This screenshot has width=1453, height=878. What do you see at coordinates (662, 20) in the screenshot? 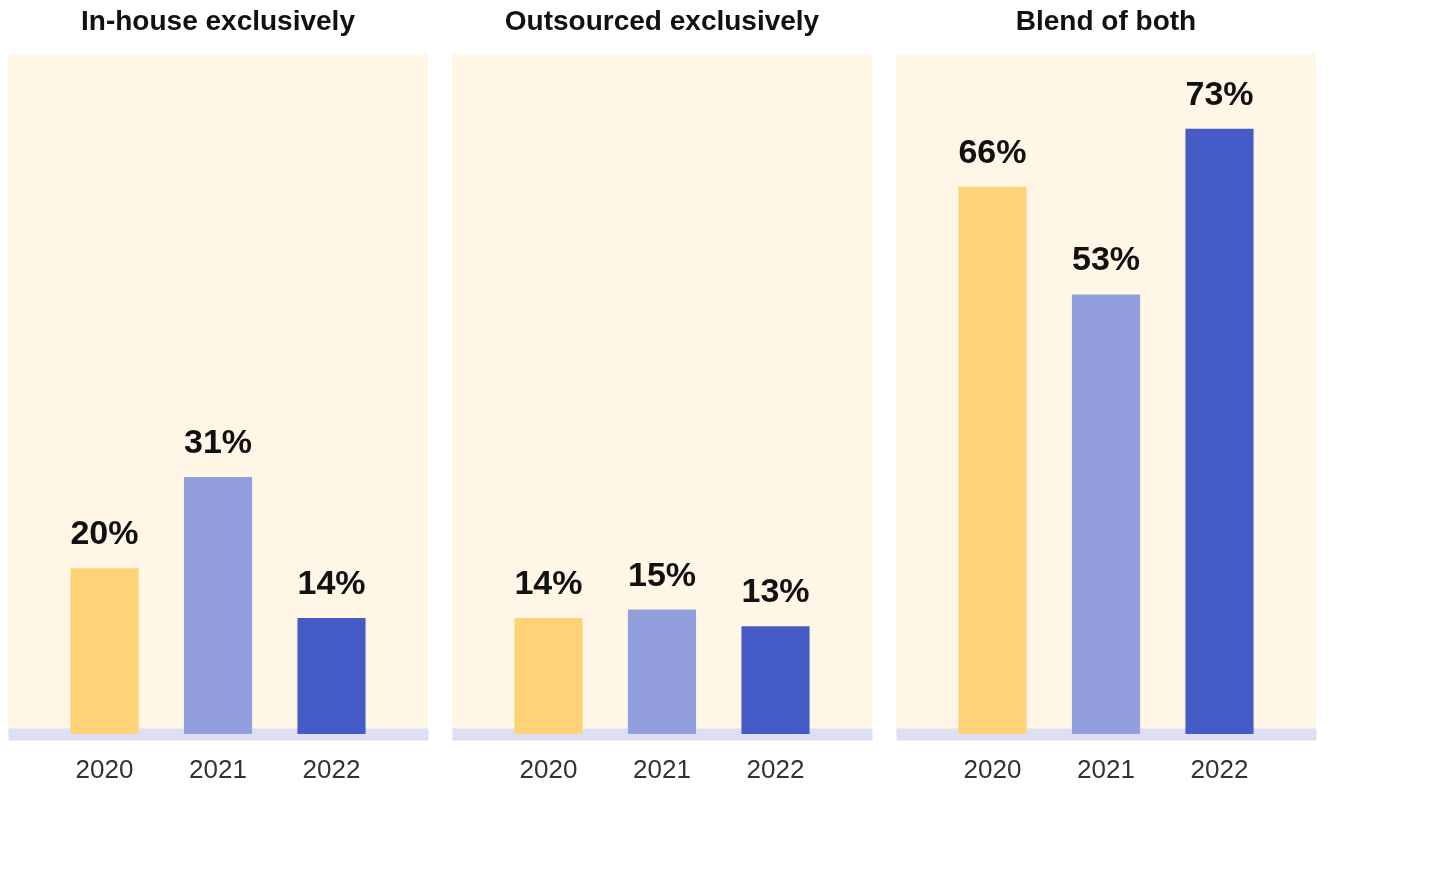
I see `chart-title: Outsourced exclusively` at bounding box center [662, 20].